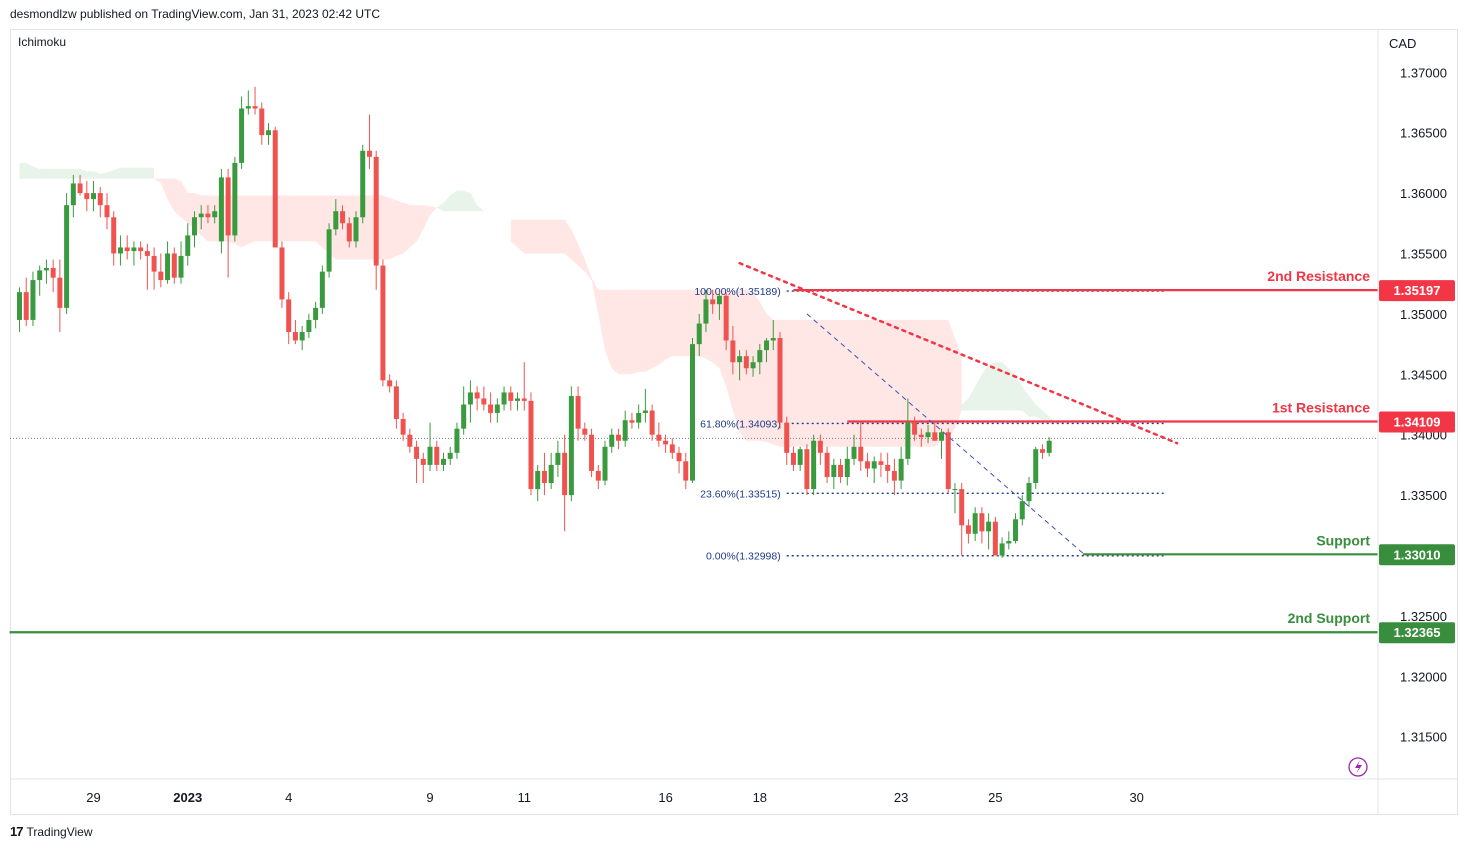  I want to click on x-tick-label: 29, so click(93, 797).